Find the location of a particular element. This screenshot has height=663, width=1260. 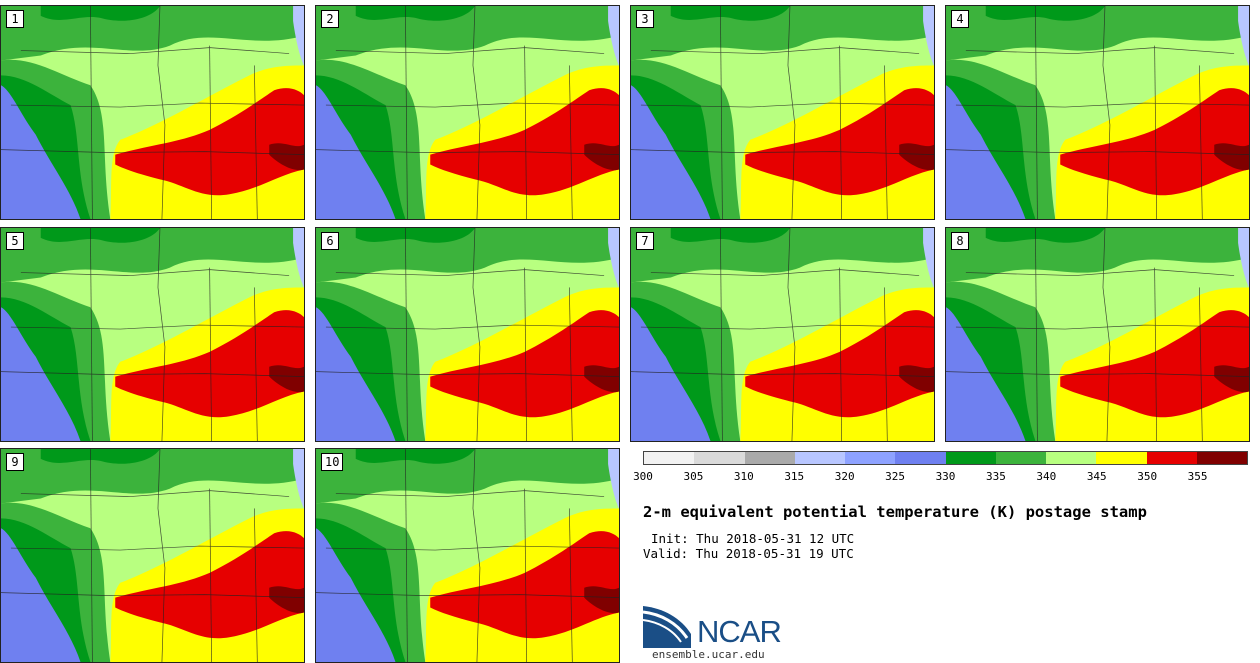

member-label: 3 is located at coordinates (645, 19).